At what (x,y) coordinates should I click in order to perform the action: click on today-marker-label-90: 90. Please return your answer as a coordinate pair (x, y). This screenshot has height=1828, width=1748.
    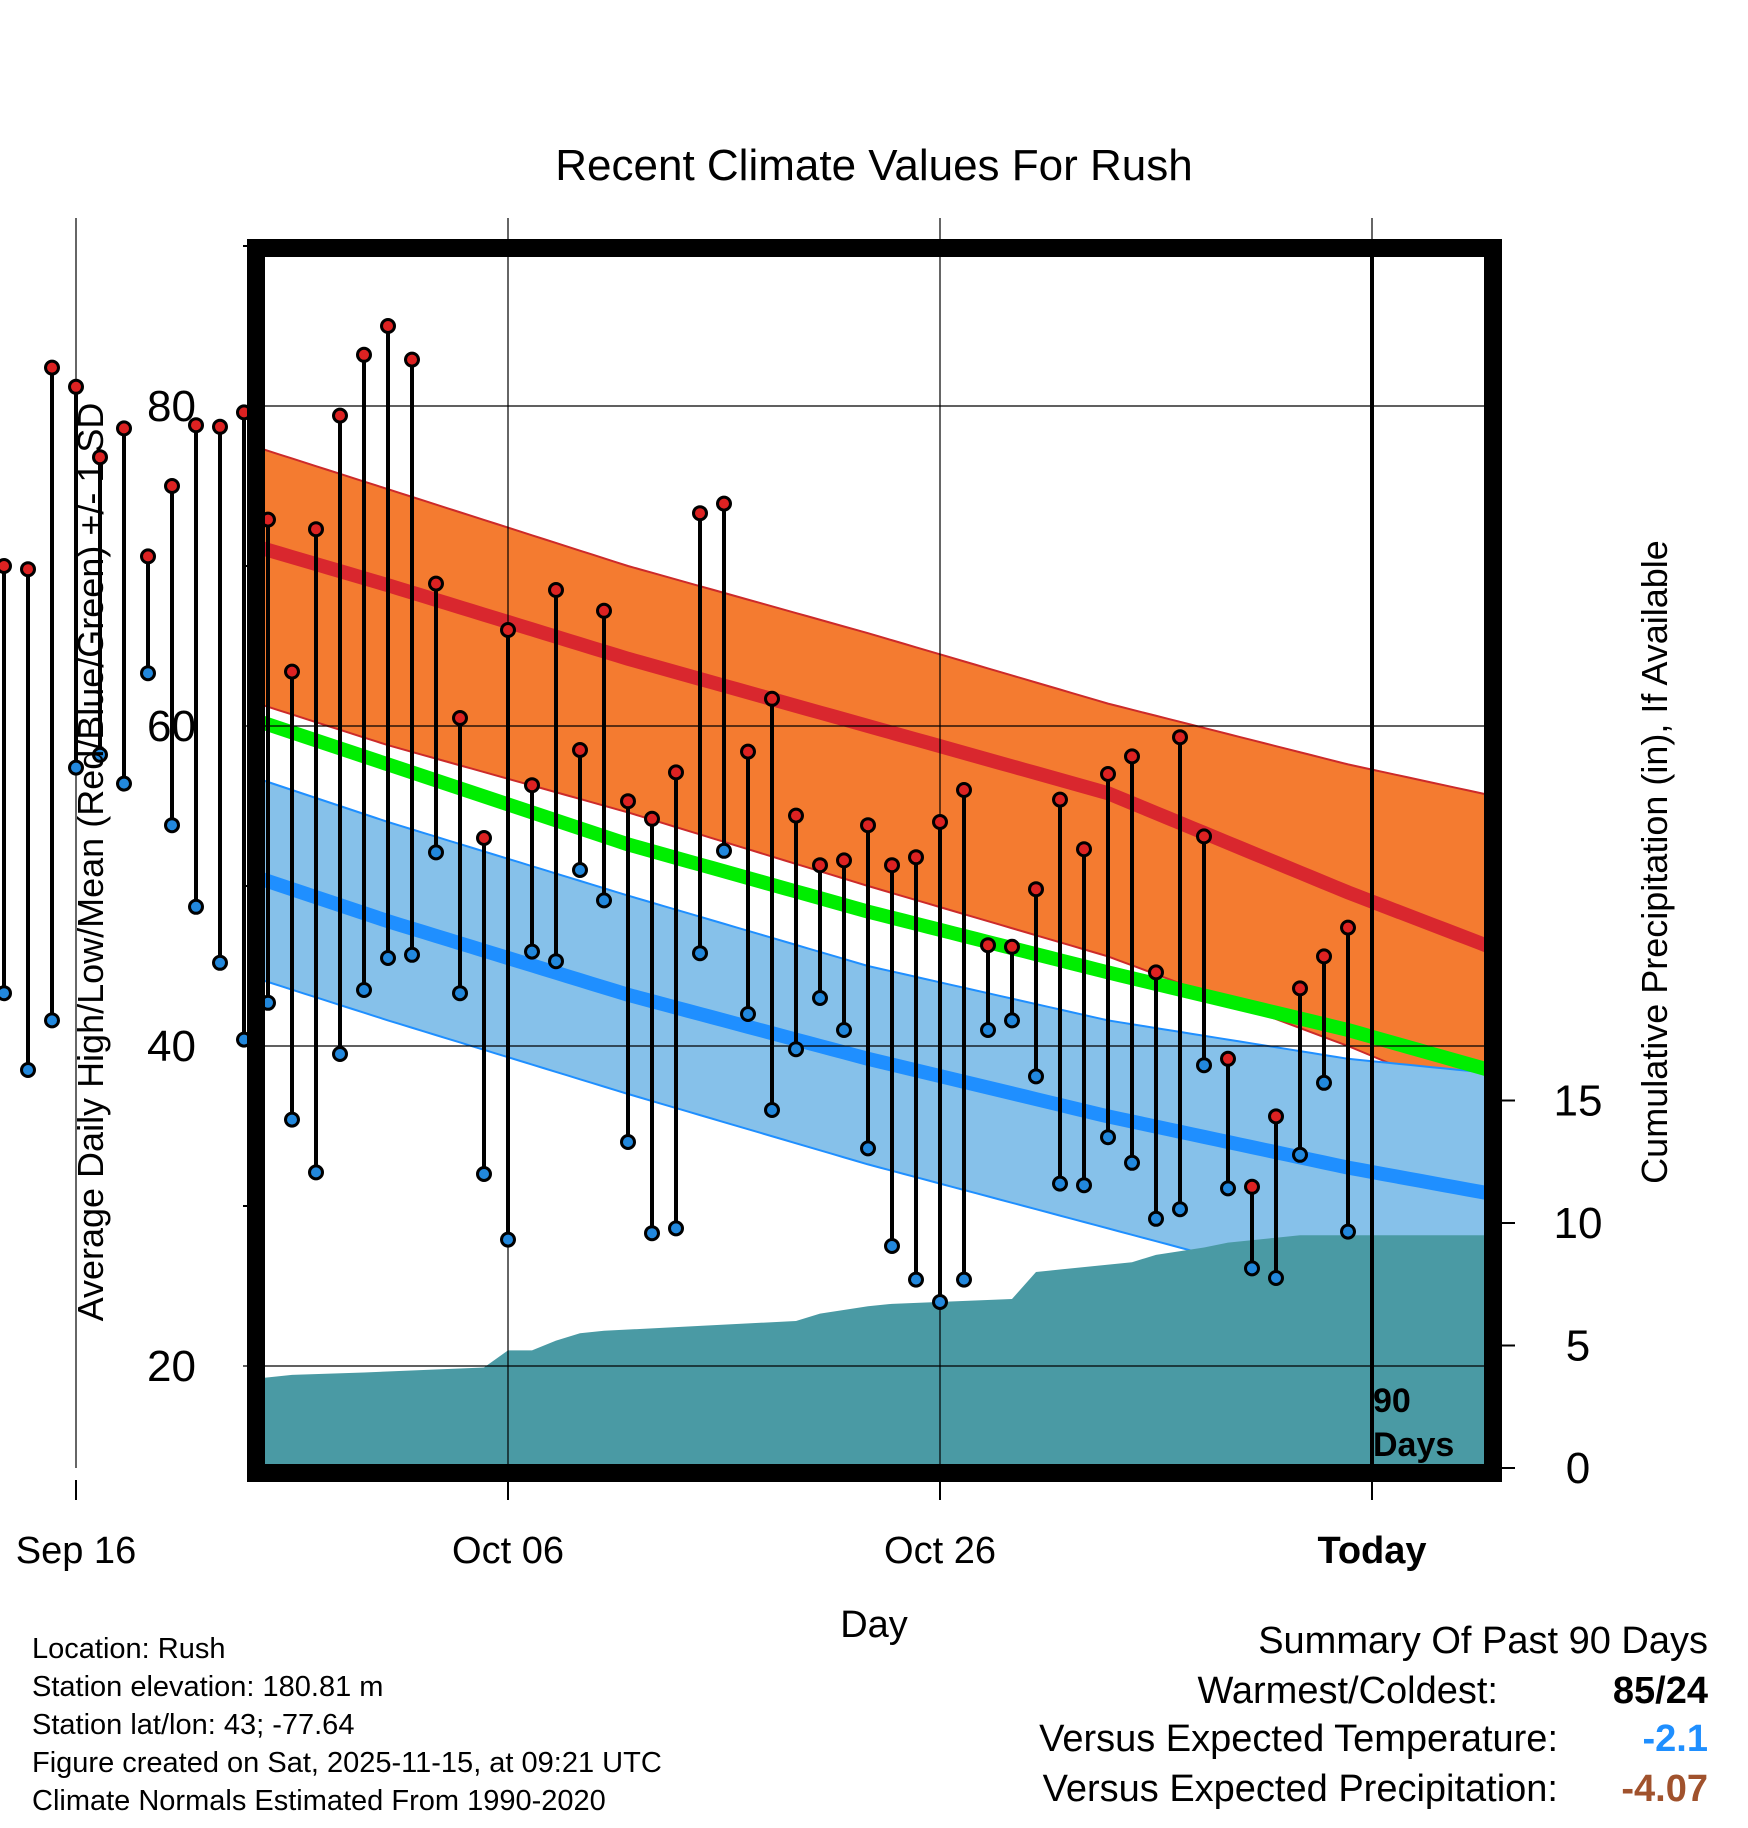
    Looking at the image, I should click on (1392, 1401).